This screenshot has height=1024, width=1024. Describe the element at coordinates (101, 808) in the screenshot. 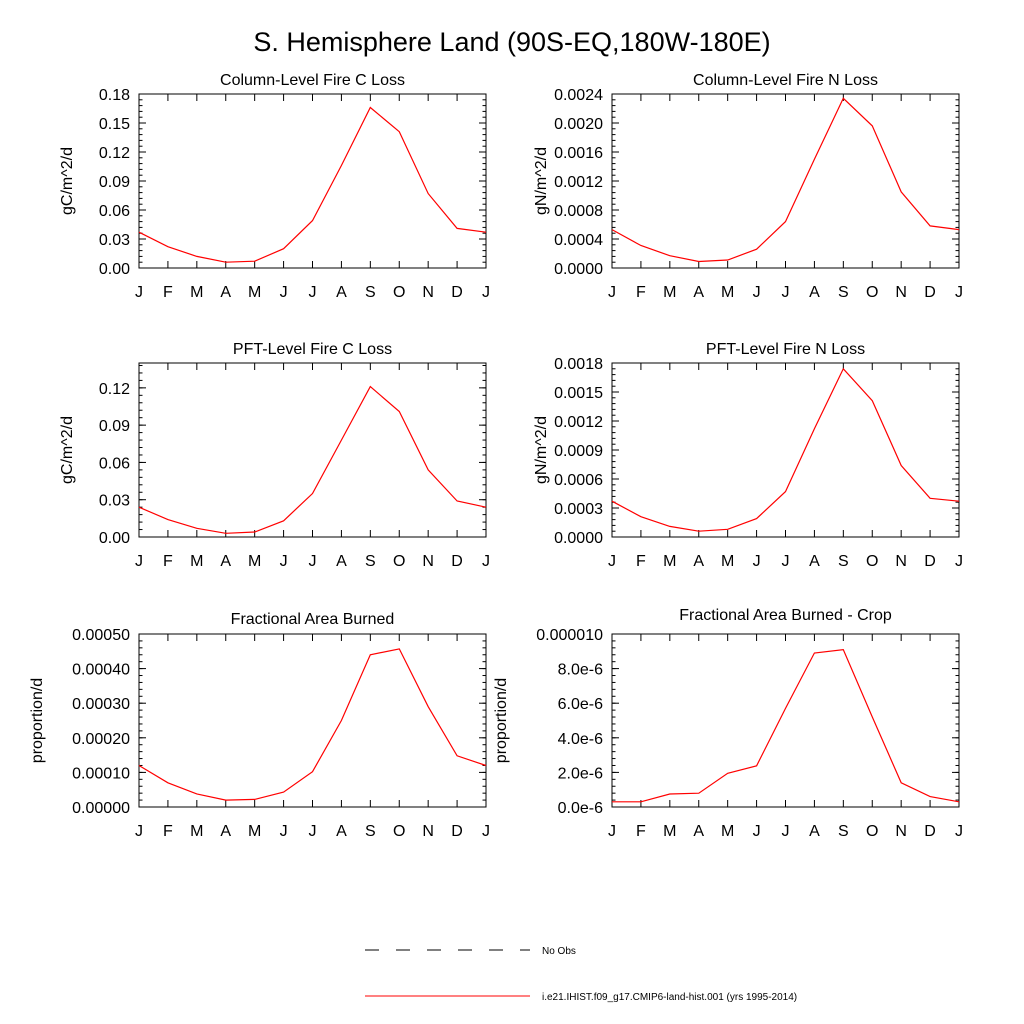

I see `y-tick-label: 0.00000` at that location.